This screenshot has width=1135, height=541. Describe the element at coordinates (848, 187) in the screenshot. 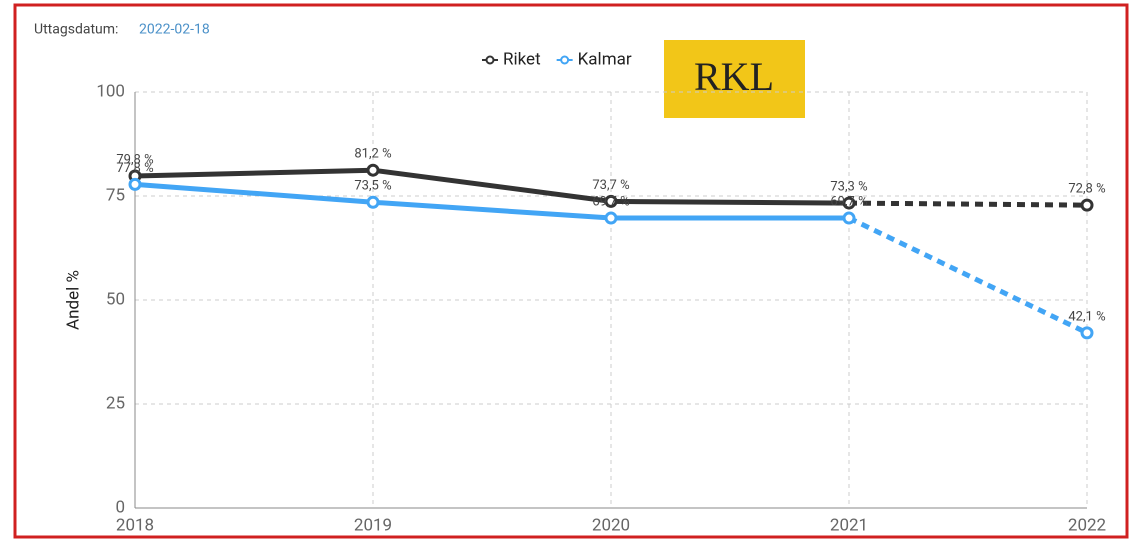

I see `value-label: 73,3 %` at that location.